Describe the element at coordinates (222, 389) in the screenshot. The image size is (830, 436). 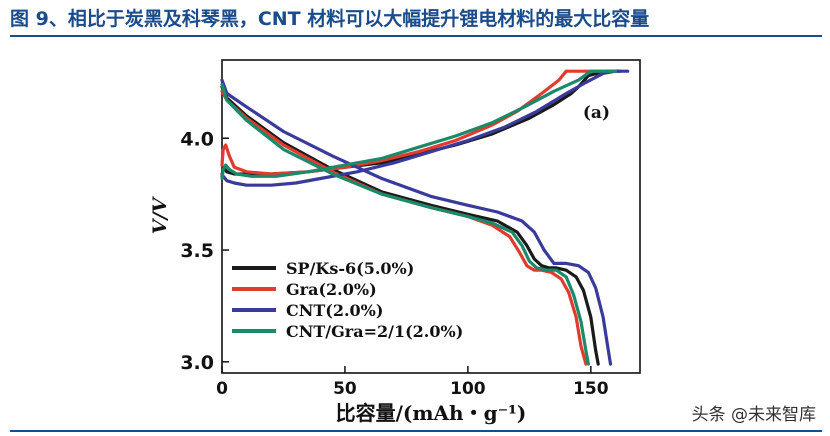
I see `x-tick-label: 0` at that location.